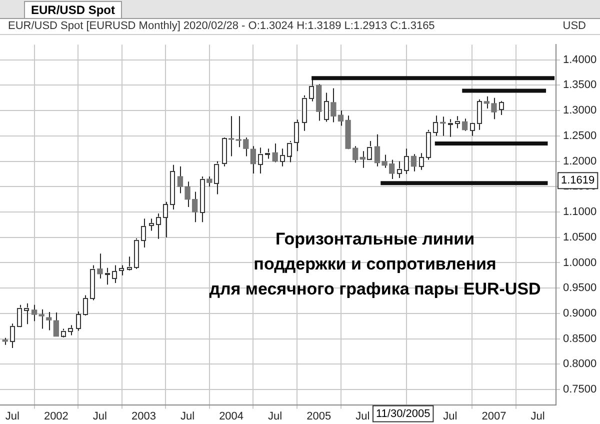 This screenshot has height=424, width=600. What do you see at coordinates (580, 338) in the screenshot?
I see `y-tick-label: 0.8500` at bounding box center [580, 338].